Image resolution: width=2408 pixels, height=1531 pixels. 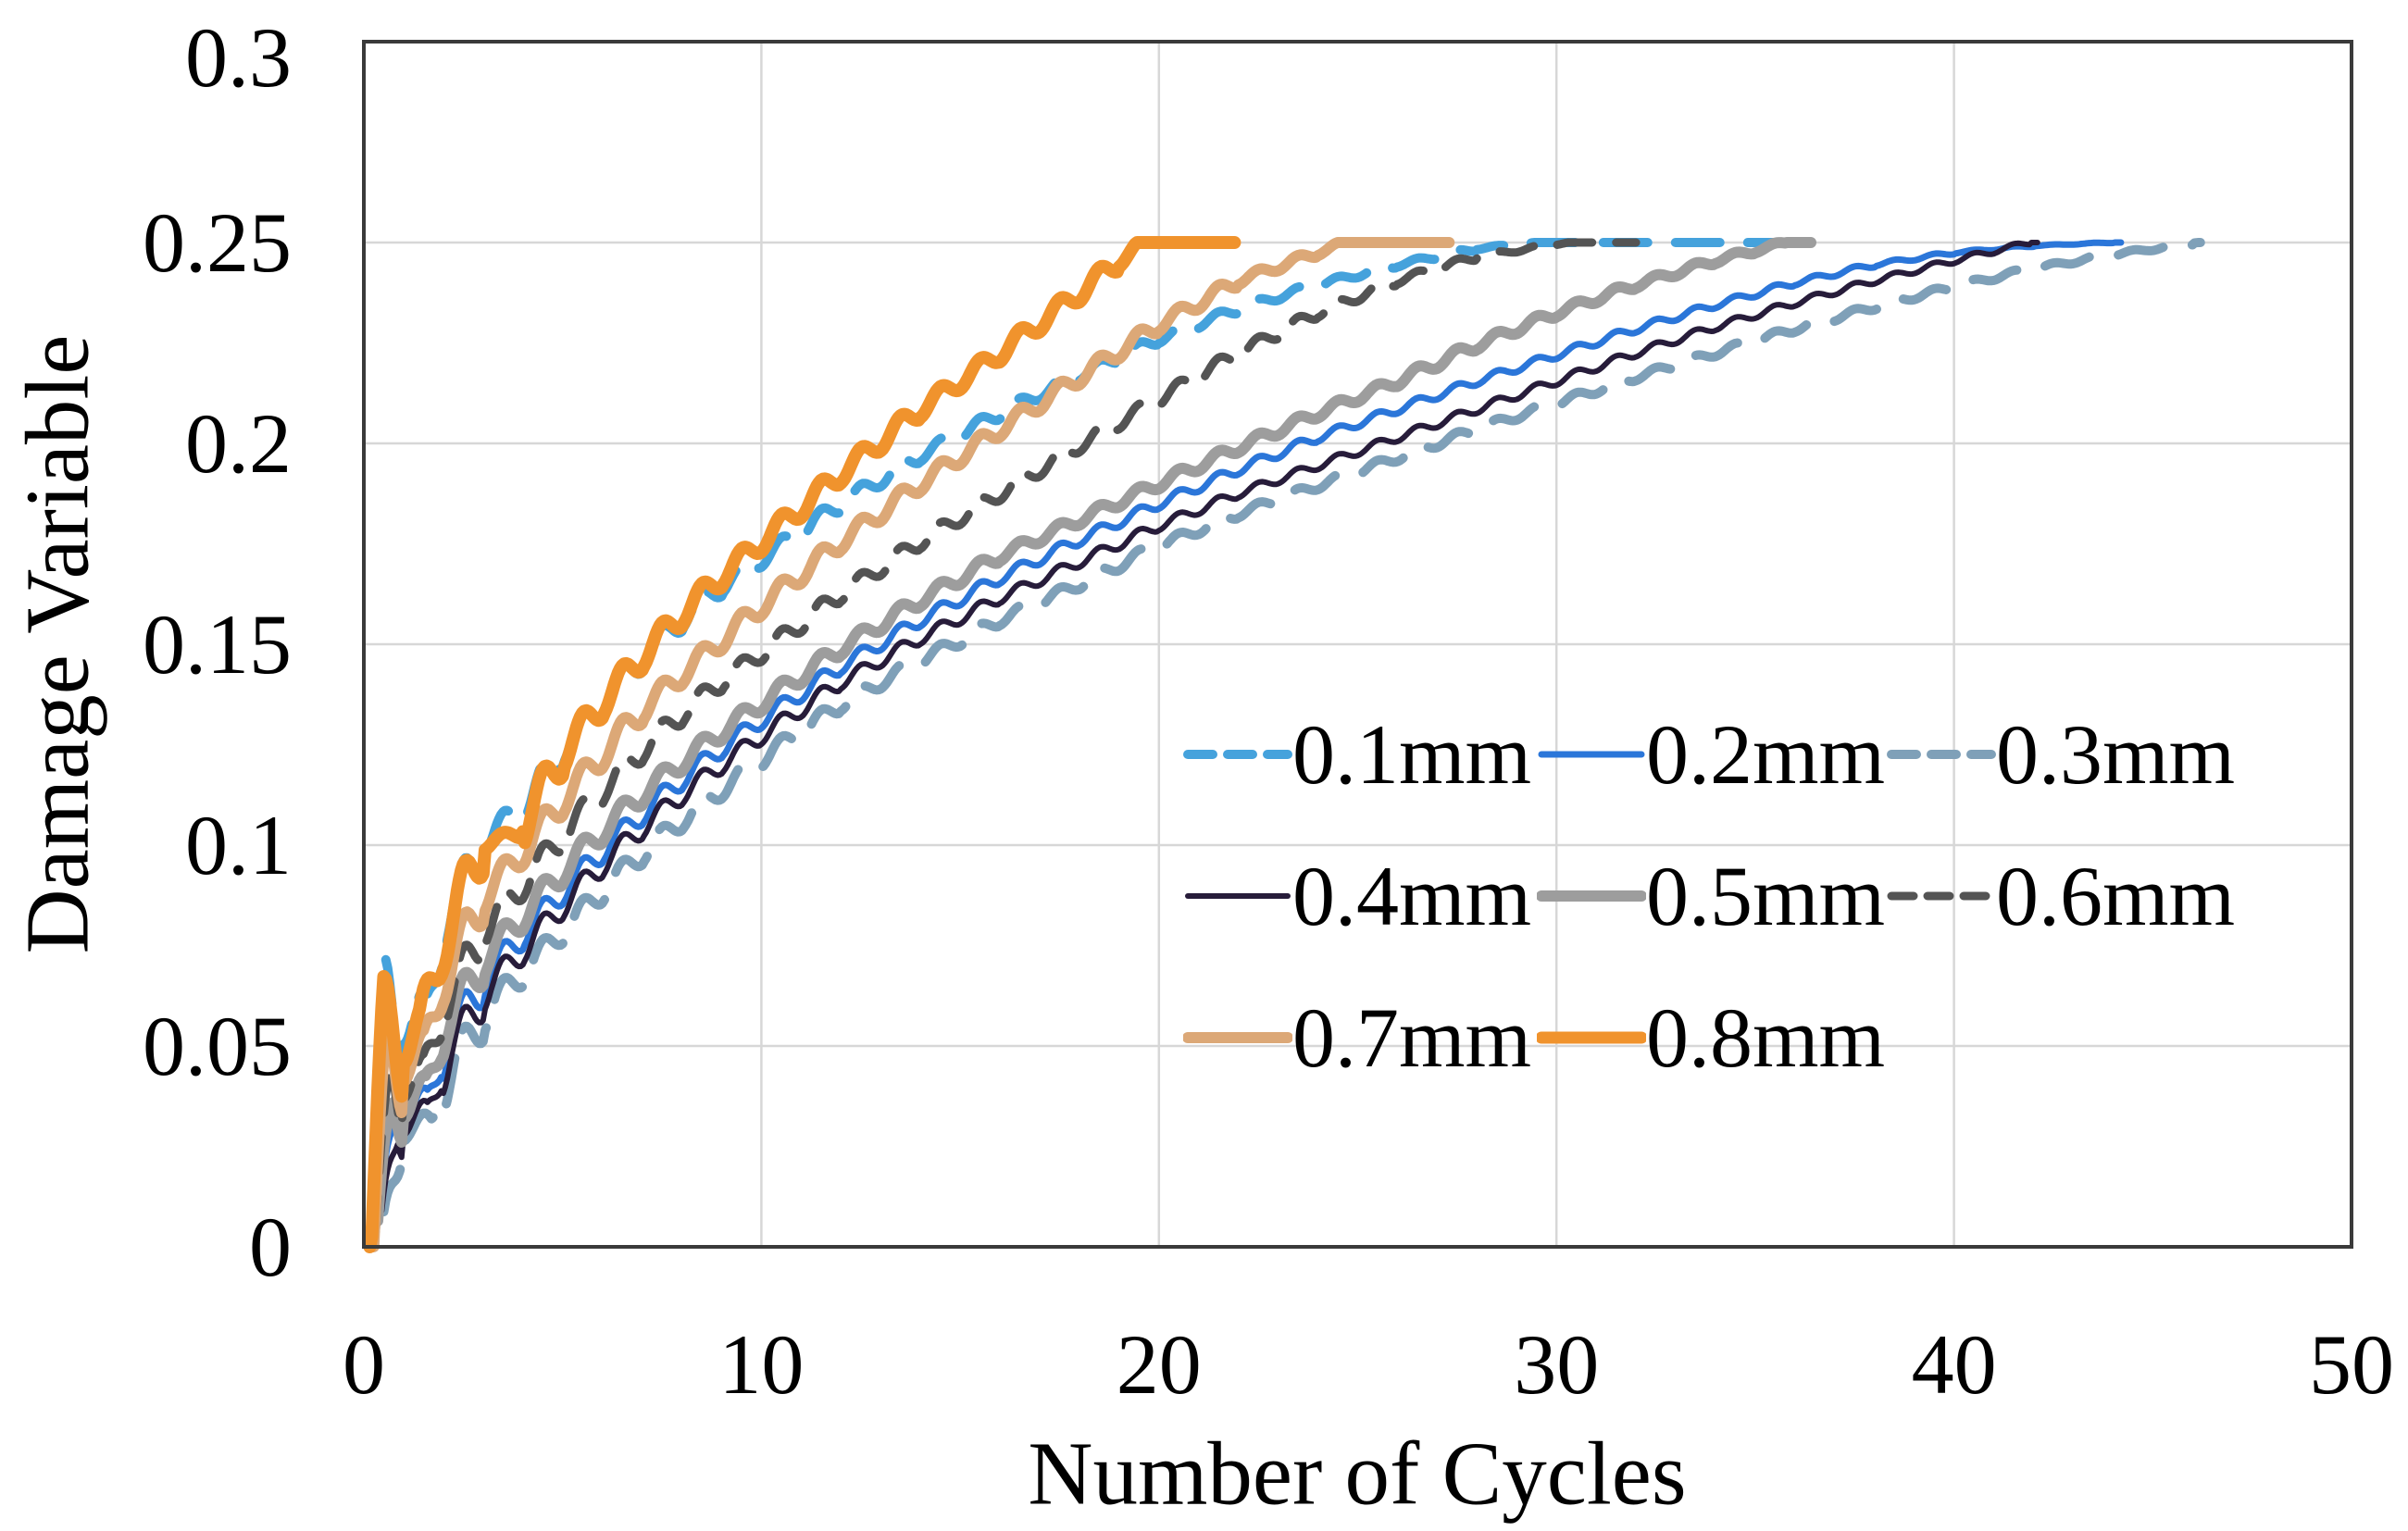 What do you see at coordinates (761, 1365) in the screenshot?
I see `x-tick-label-10: 10` at bounding box center [761, 1365].